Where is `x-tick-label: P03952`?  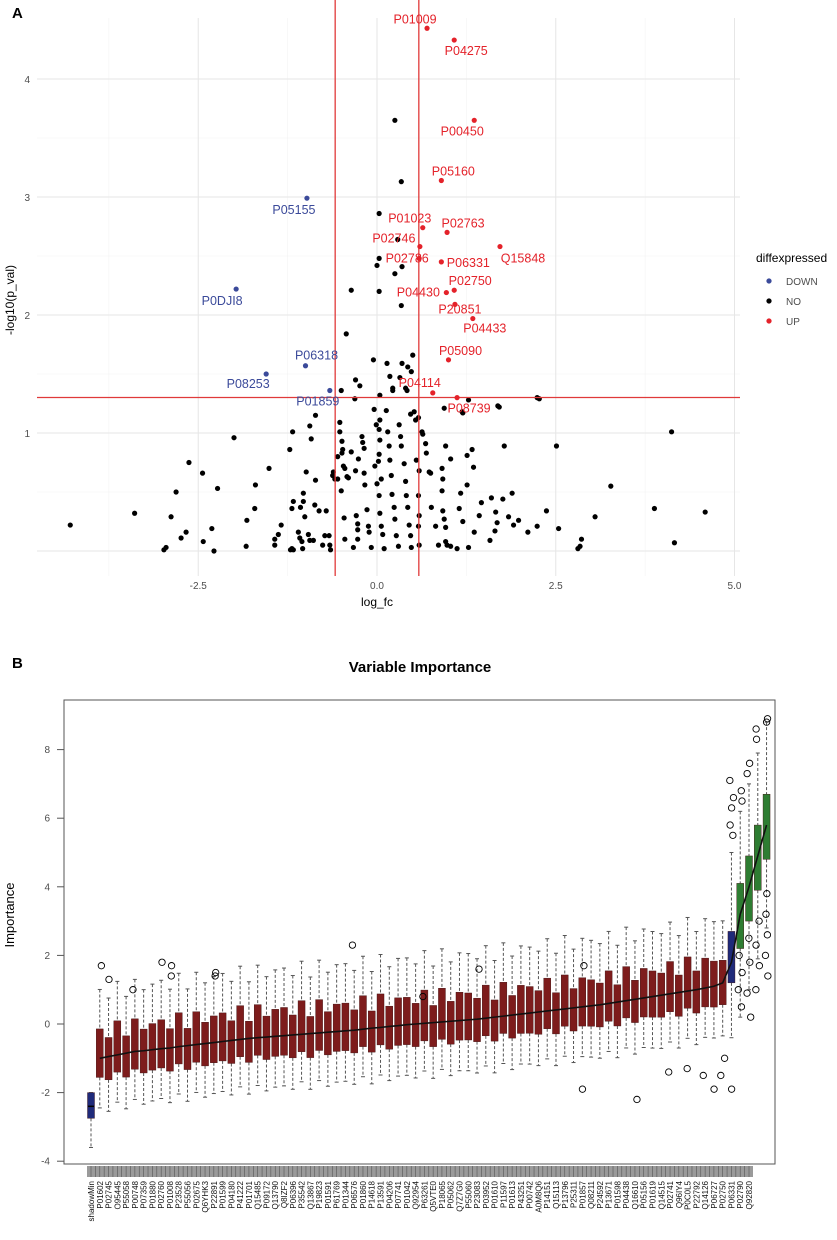
x-tick-label: P03952 is located at coordinates (486, 1194).